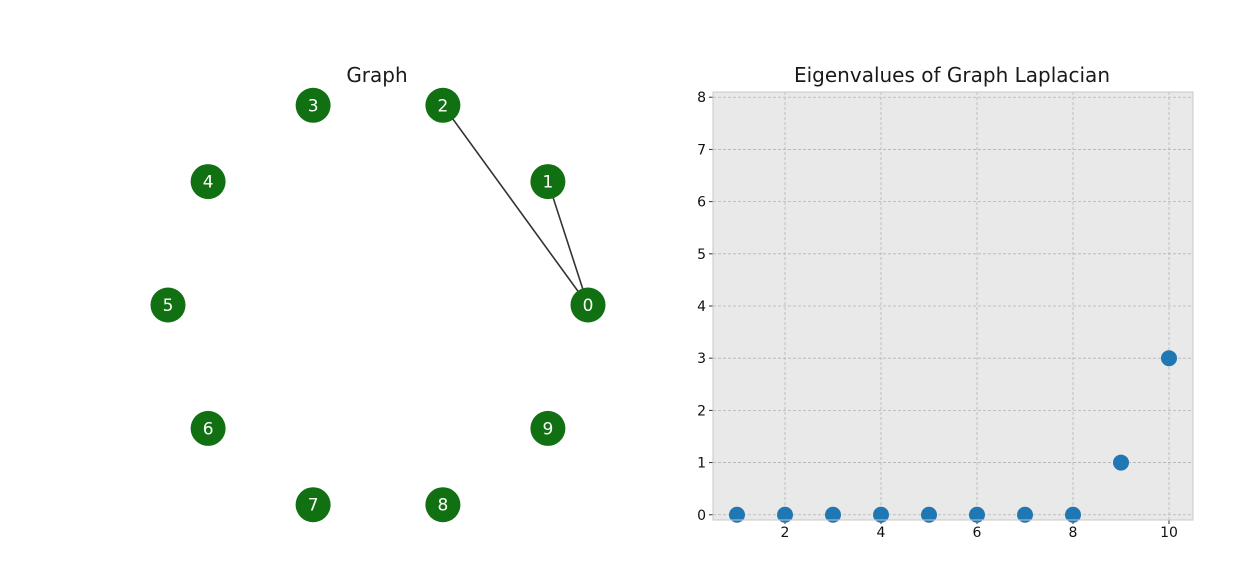 The image size is (1242, 562). I want to click on graph-node: 5, so click(168, 305).